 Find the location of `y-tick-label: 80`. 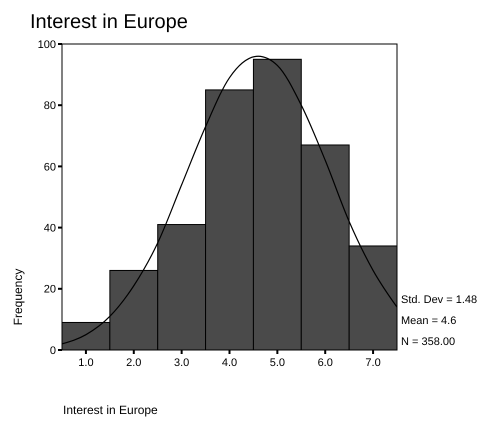

y-tick-label: 80 is located at coordinates (50, 106).